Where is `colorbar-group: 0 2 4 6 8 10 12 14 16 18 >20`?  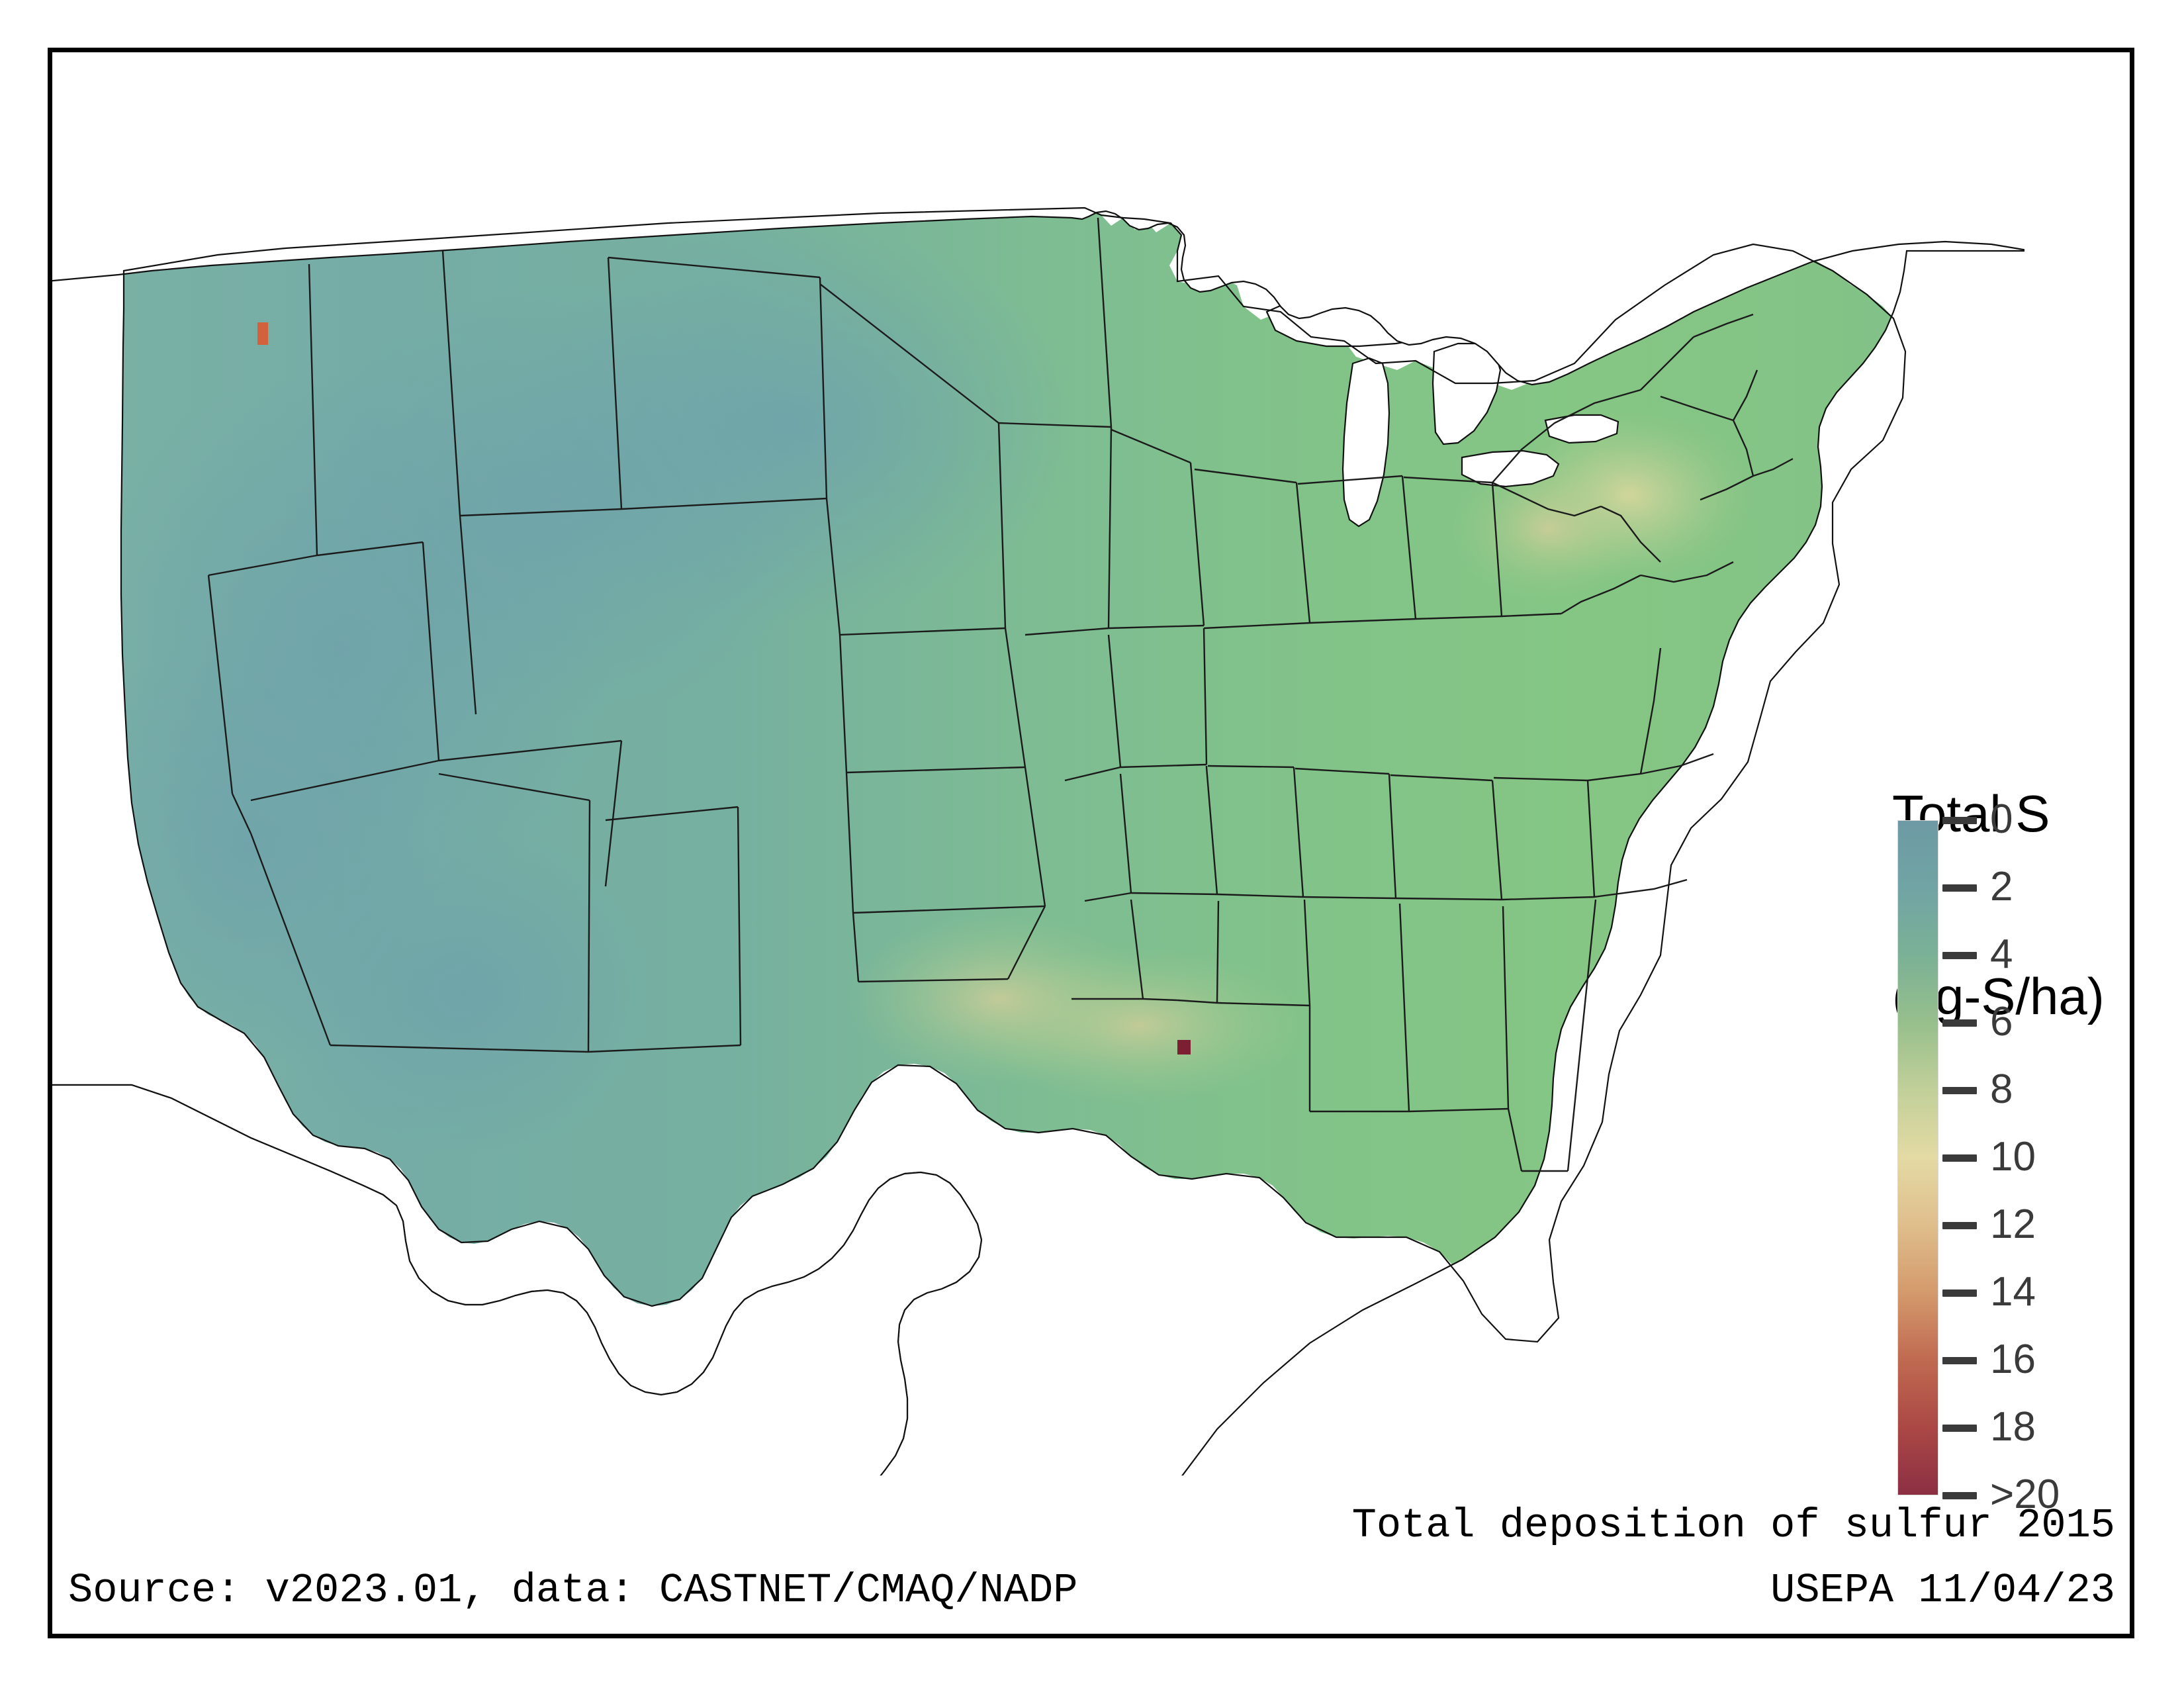 colorbar-group: 0 2 4 6 8 10 12 14 16 18 >20 is located at coordinates (2023, 1159).